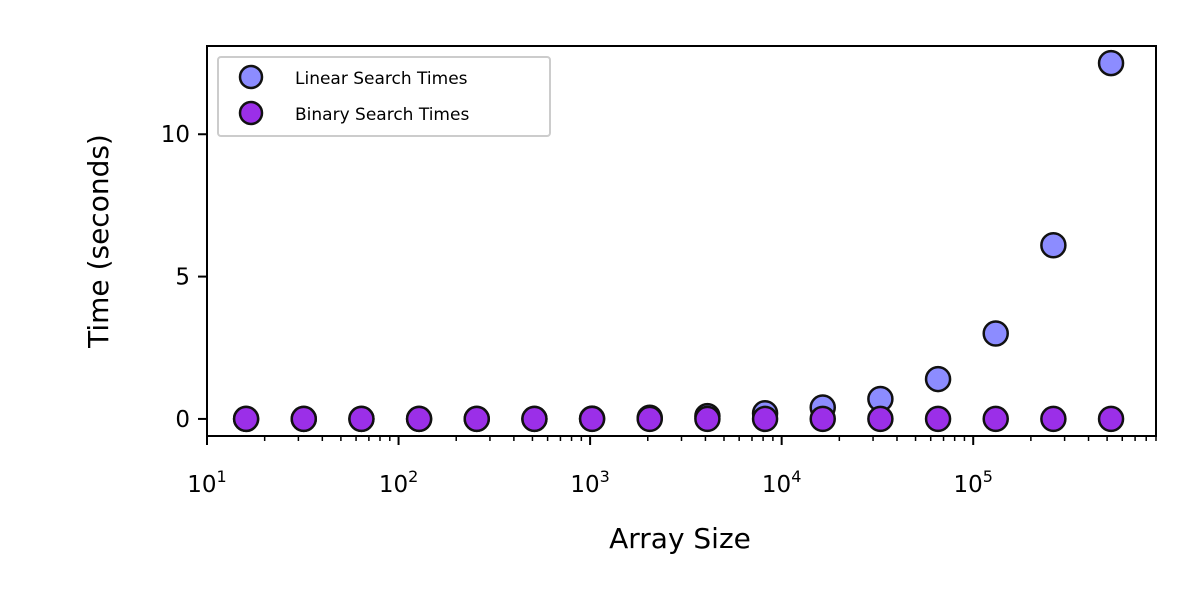  What do you see at coordinates (98, 241) in the screenshot?
I see `y-axis-label: Time (seconds)` at bounding box center [98, 241].